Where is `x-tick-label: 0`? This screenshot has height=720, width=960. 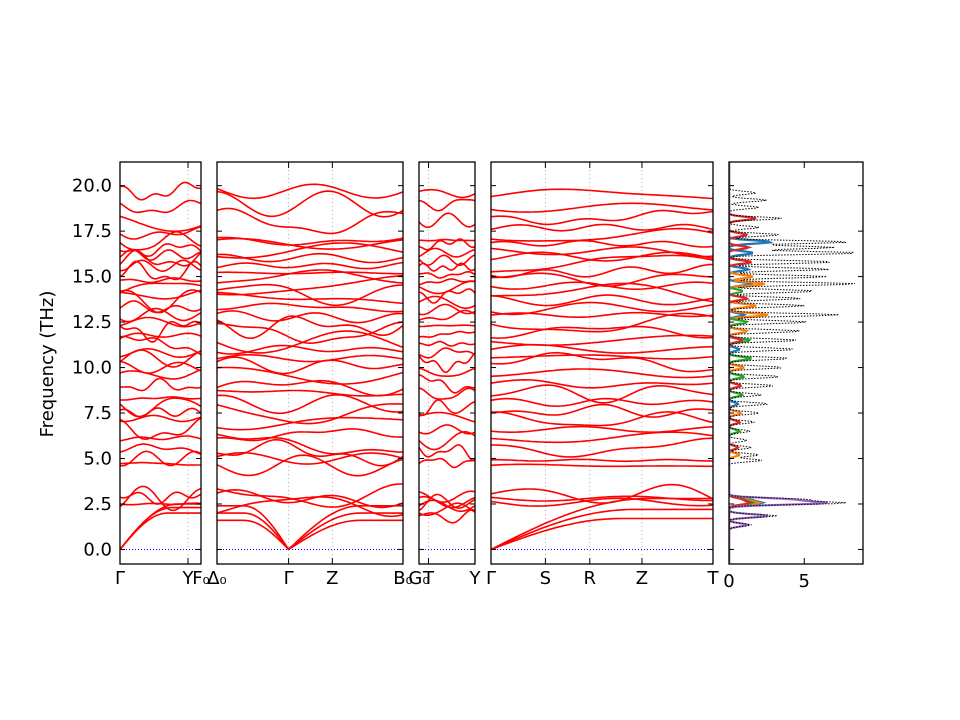 x-tick-label: 0 is located at coordinates (728, 581).